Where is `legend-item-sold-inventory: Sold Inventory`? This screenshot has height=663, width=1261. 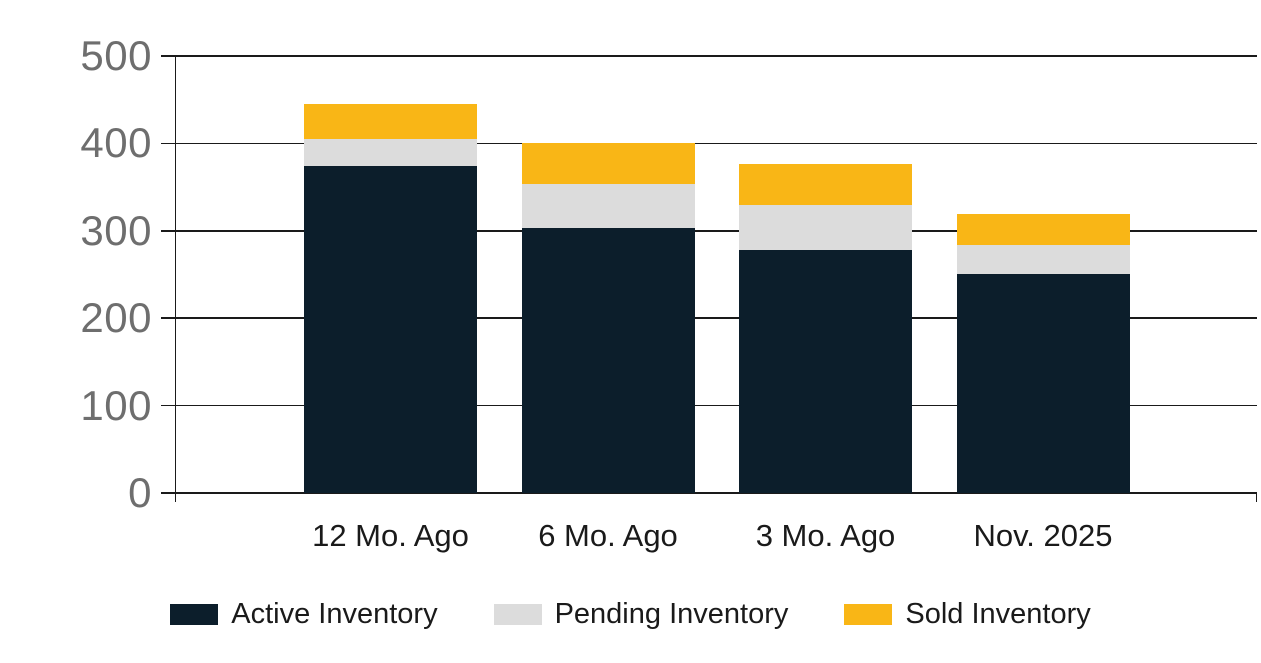 legend-item-sold-inventory: Sold Inventory is located at coordinates (967, 614).